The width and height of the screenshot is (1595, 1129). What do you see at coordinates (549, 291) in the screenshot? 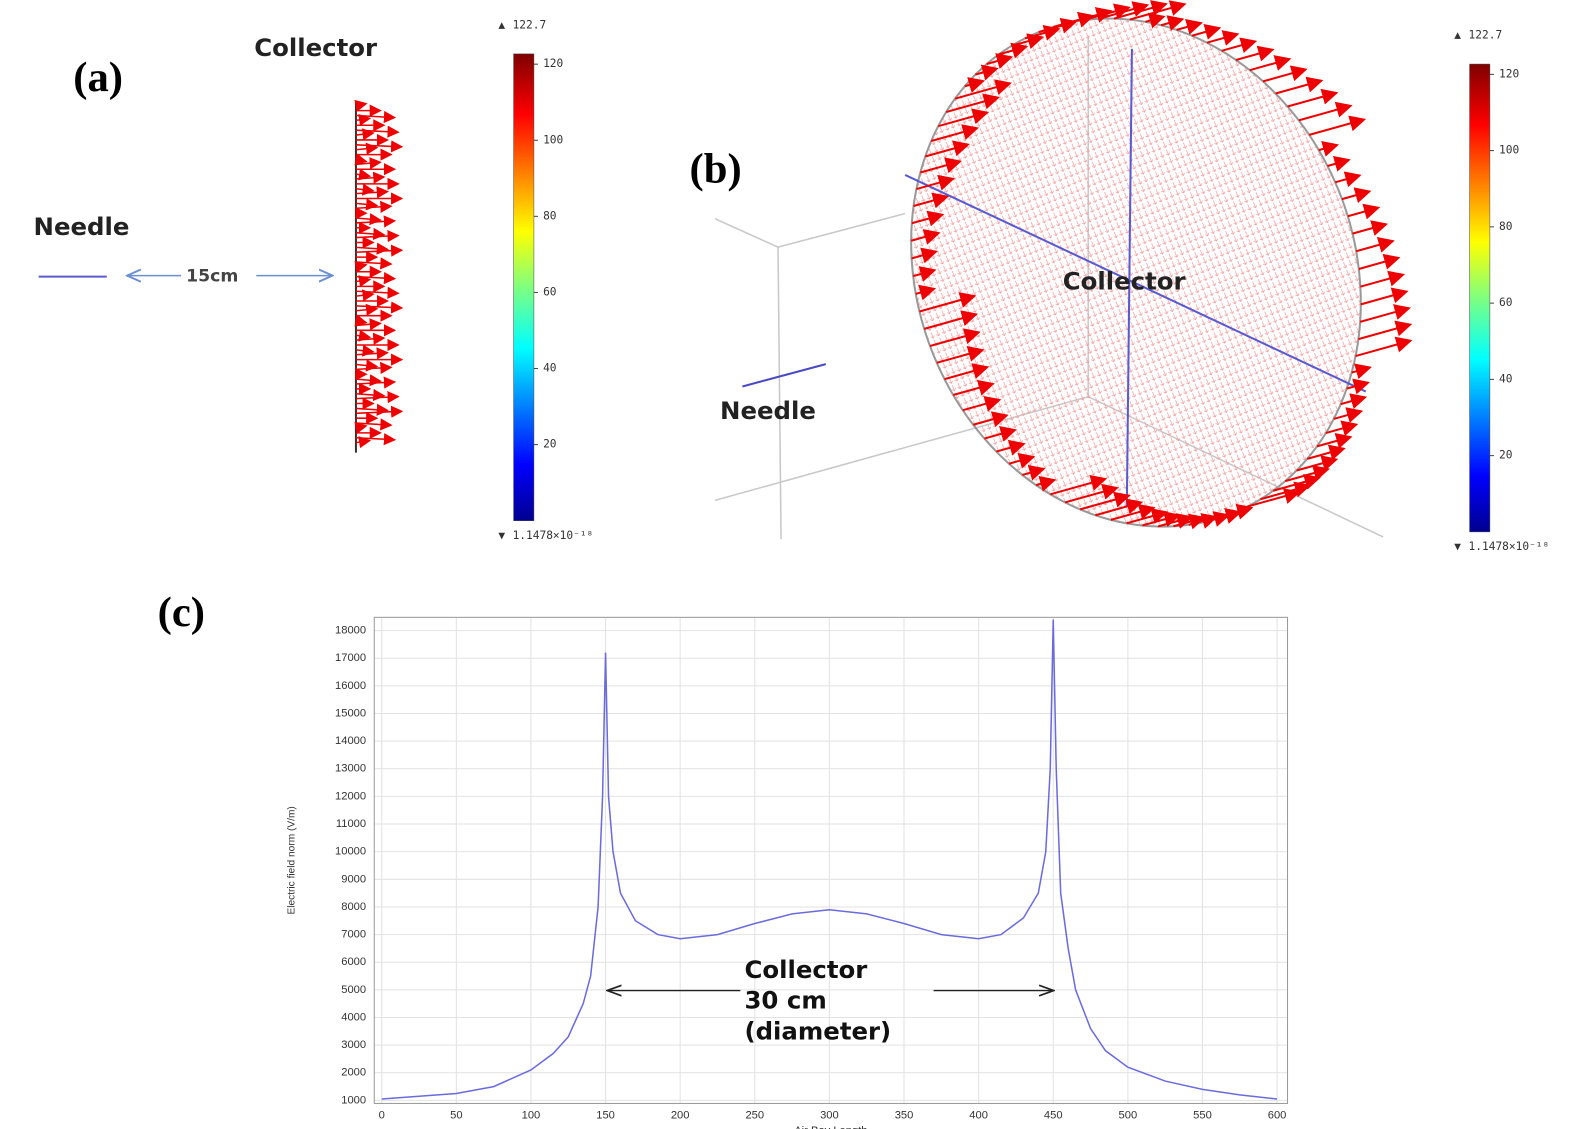
I see `colorbar-tick-label: 60` at bounding box center [549, 291].